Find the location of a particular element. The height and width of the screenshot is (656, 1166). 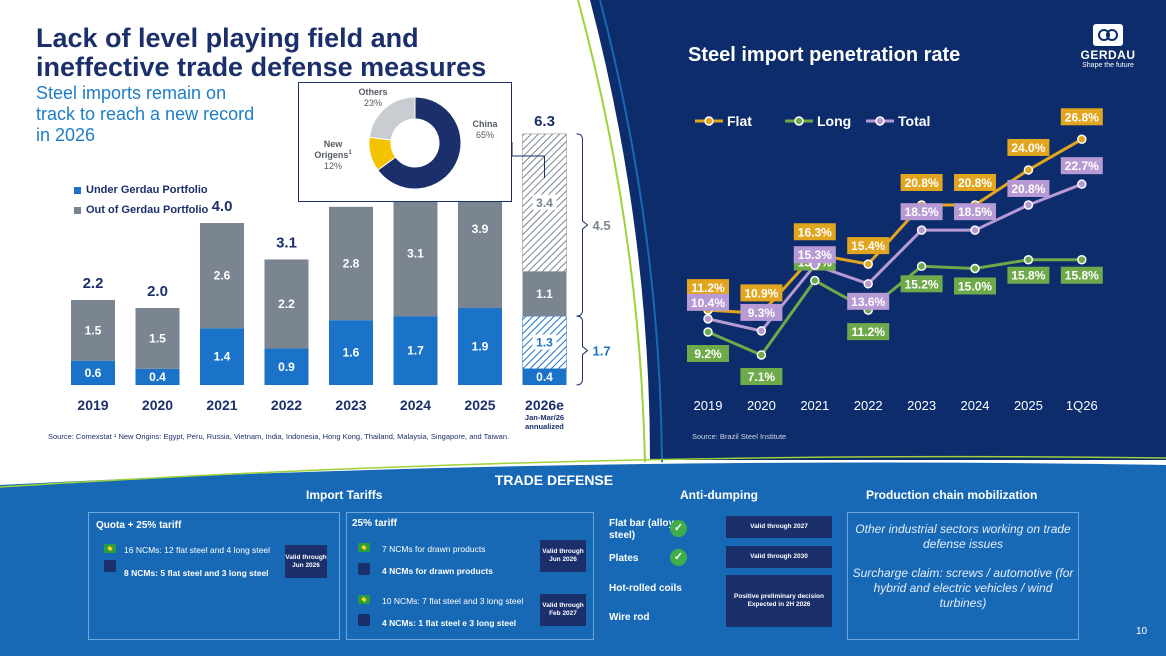

legend-label: Under Gerdau Portfolio is located at coordinates (147, 190).